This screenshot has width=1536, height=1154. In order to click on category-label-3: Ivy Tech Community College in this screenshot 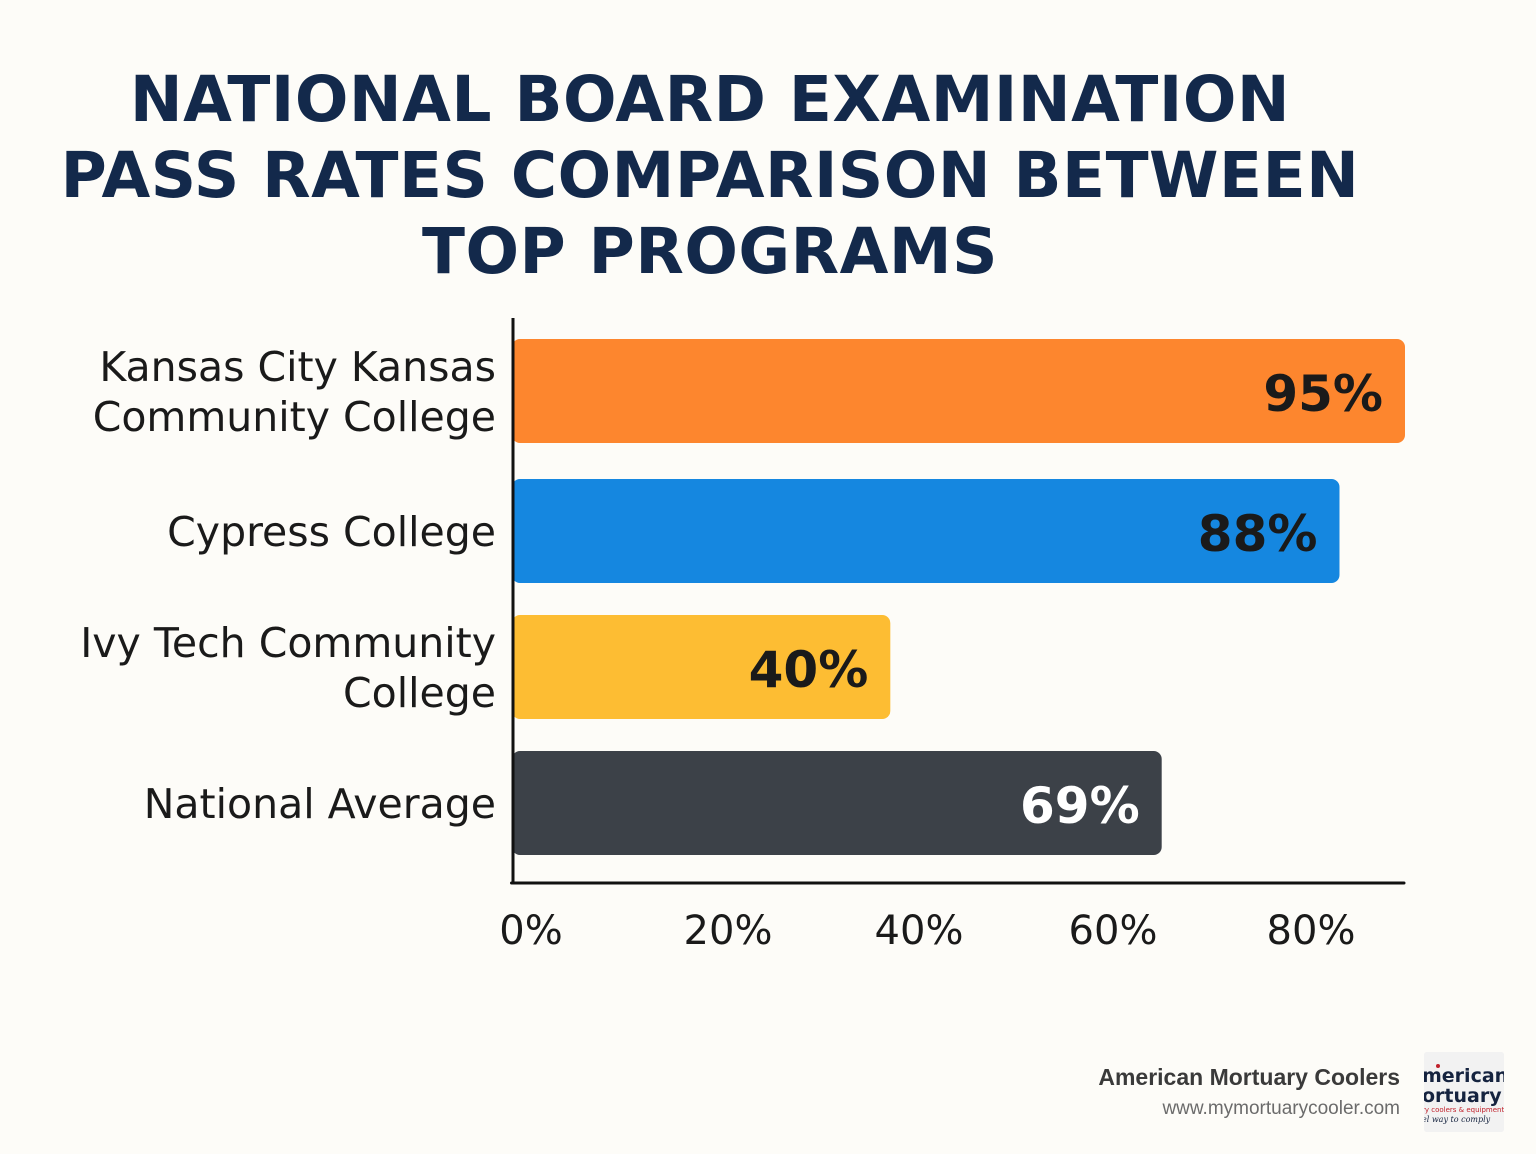, I will do `click(288, 668)`.